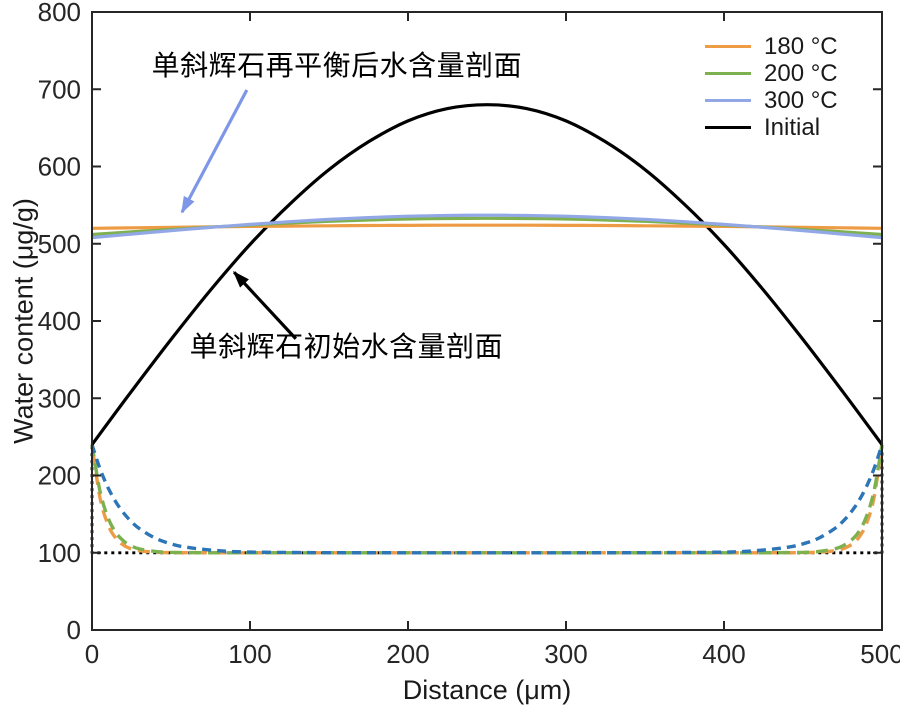 The height and width of the screenshot is (709, 900). I want to click on series-line-re-equilibrated-profile-300°C, so click(487, 226).